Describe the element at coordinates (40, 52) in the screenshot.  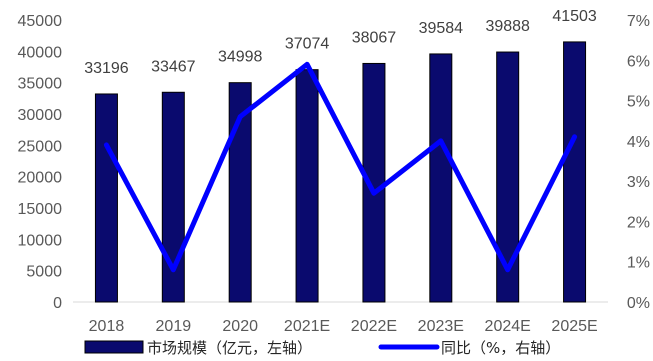
I see `left-tick-label: 40000` at that location.